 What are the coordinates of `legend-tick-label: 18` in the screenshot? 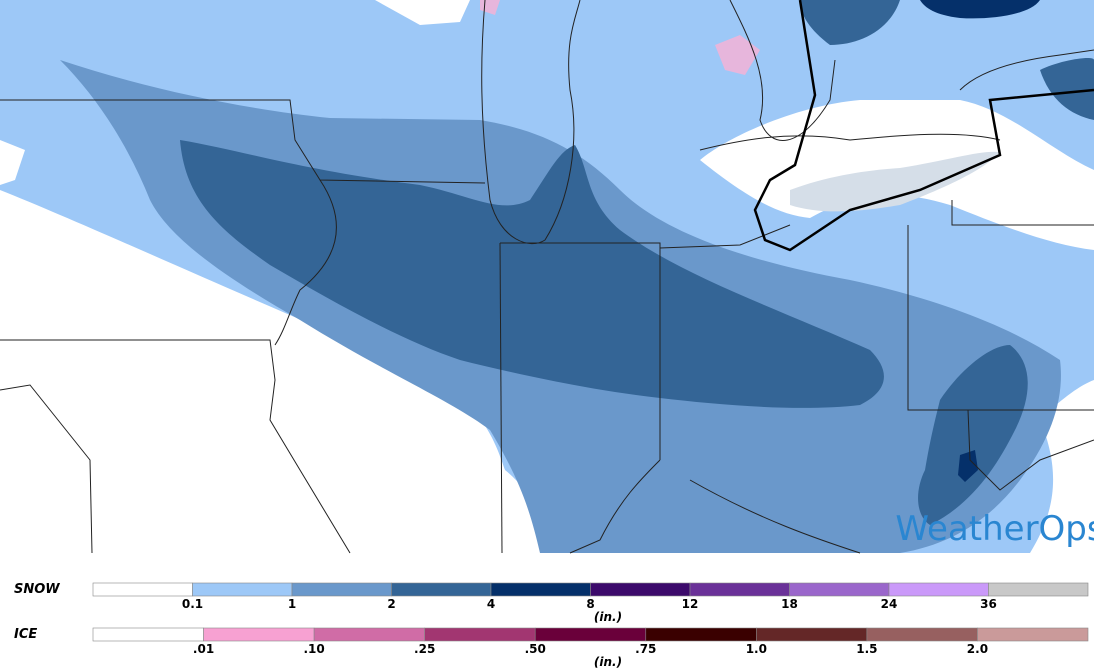 It's located at (789, 604).